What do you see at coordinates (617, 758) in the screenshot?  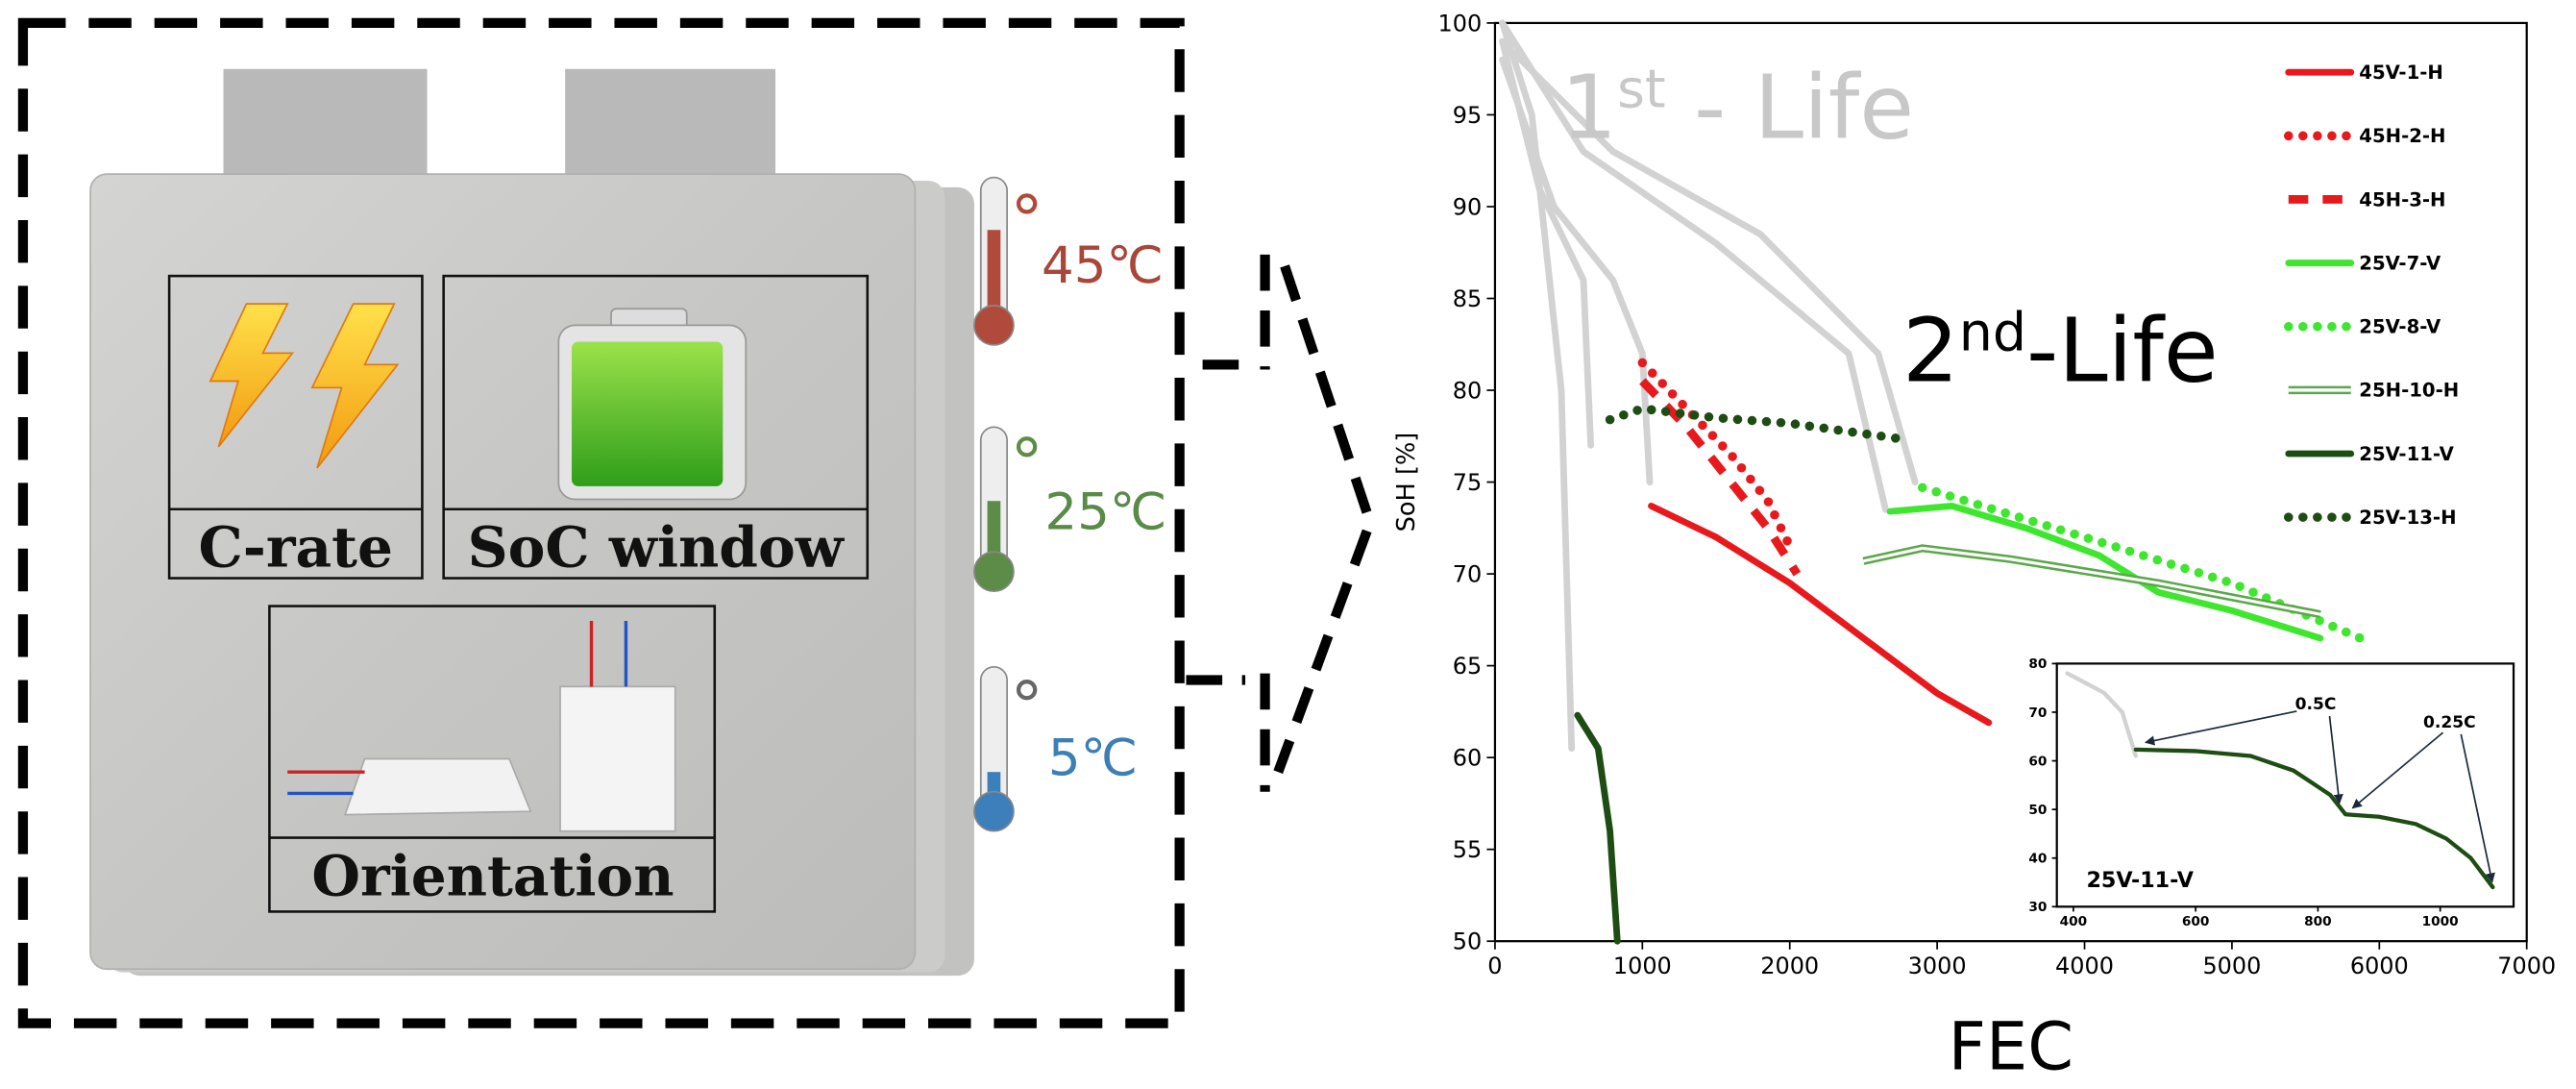 I see `cell-vertical` at bounding box center [617, 758].